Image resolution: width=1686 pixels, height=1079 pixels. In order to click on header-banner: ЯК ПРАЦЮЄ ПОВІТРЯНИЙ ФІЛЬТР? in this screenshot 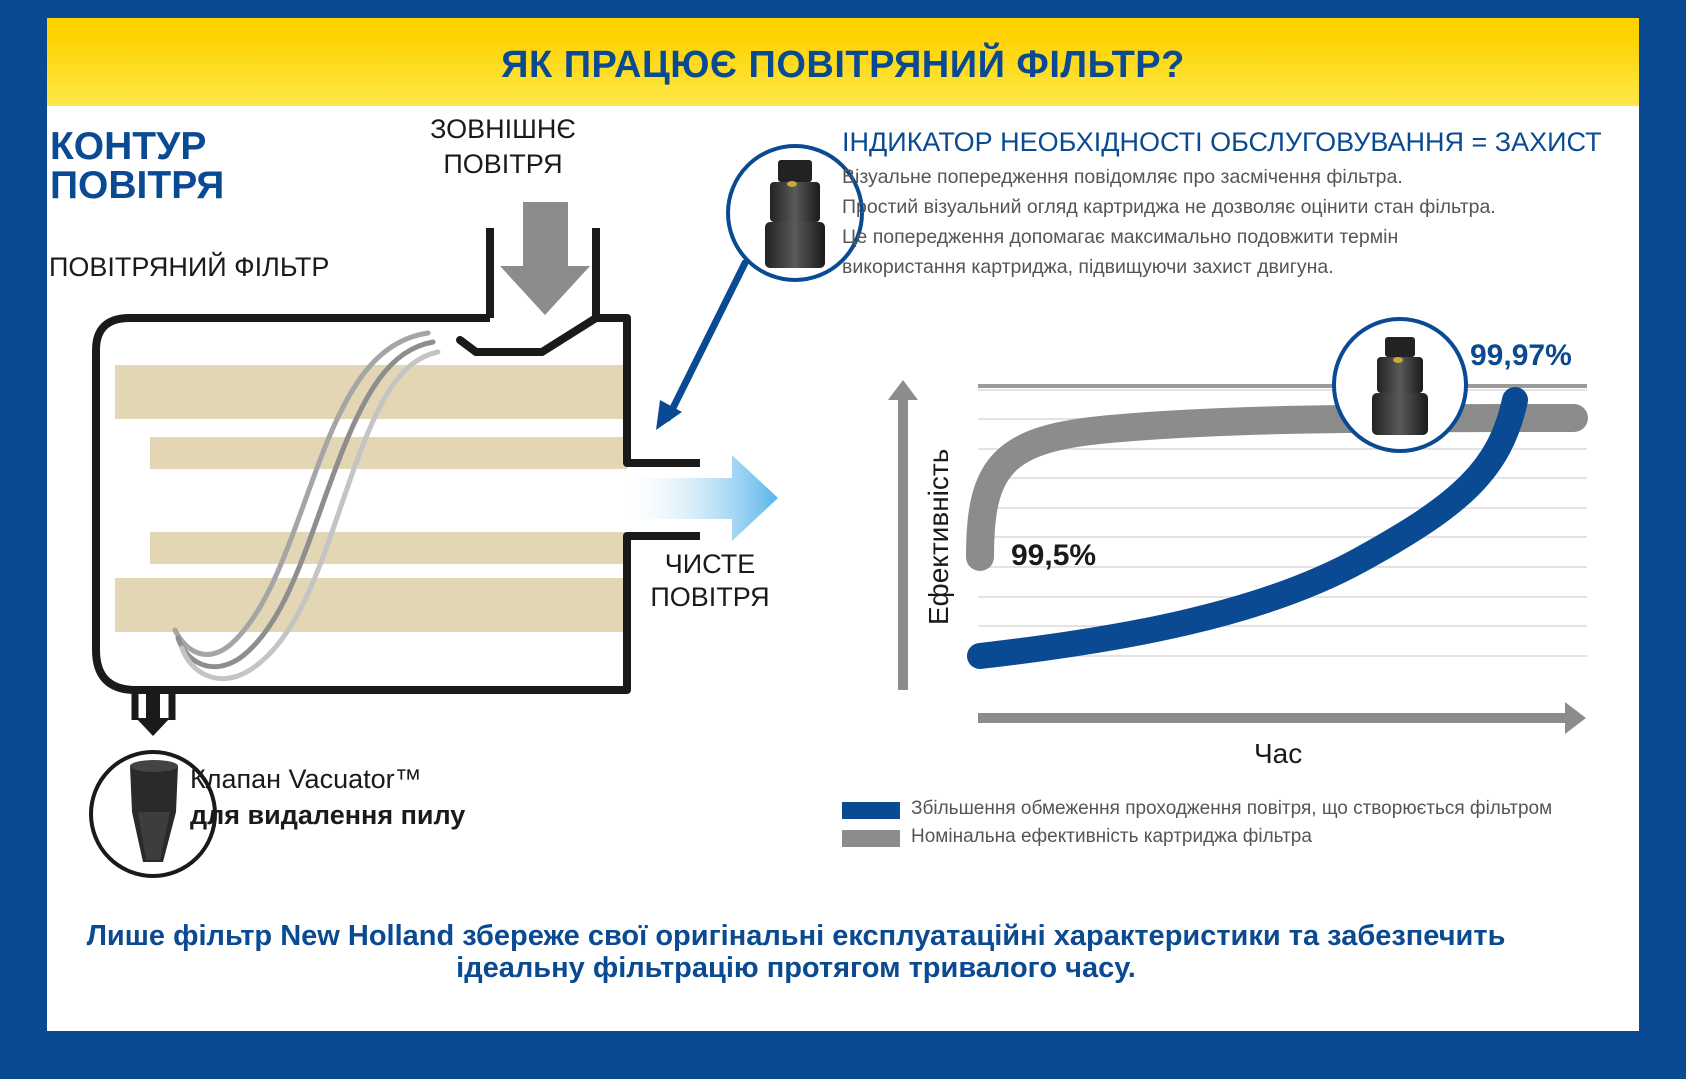, I will do `click(843, 62)`.